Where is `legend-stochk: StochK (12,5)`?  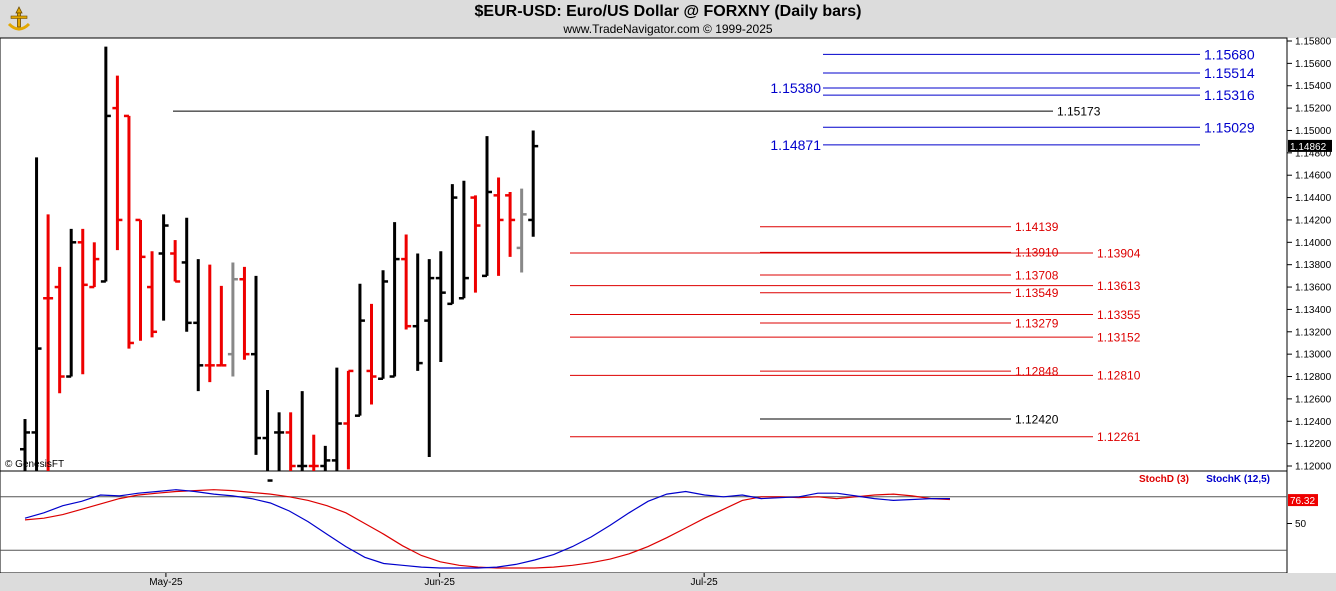 legend-stochk: StochK (12,5) is located at coordinates (1238, 479).